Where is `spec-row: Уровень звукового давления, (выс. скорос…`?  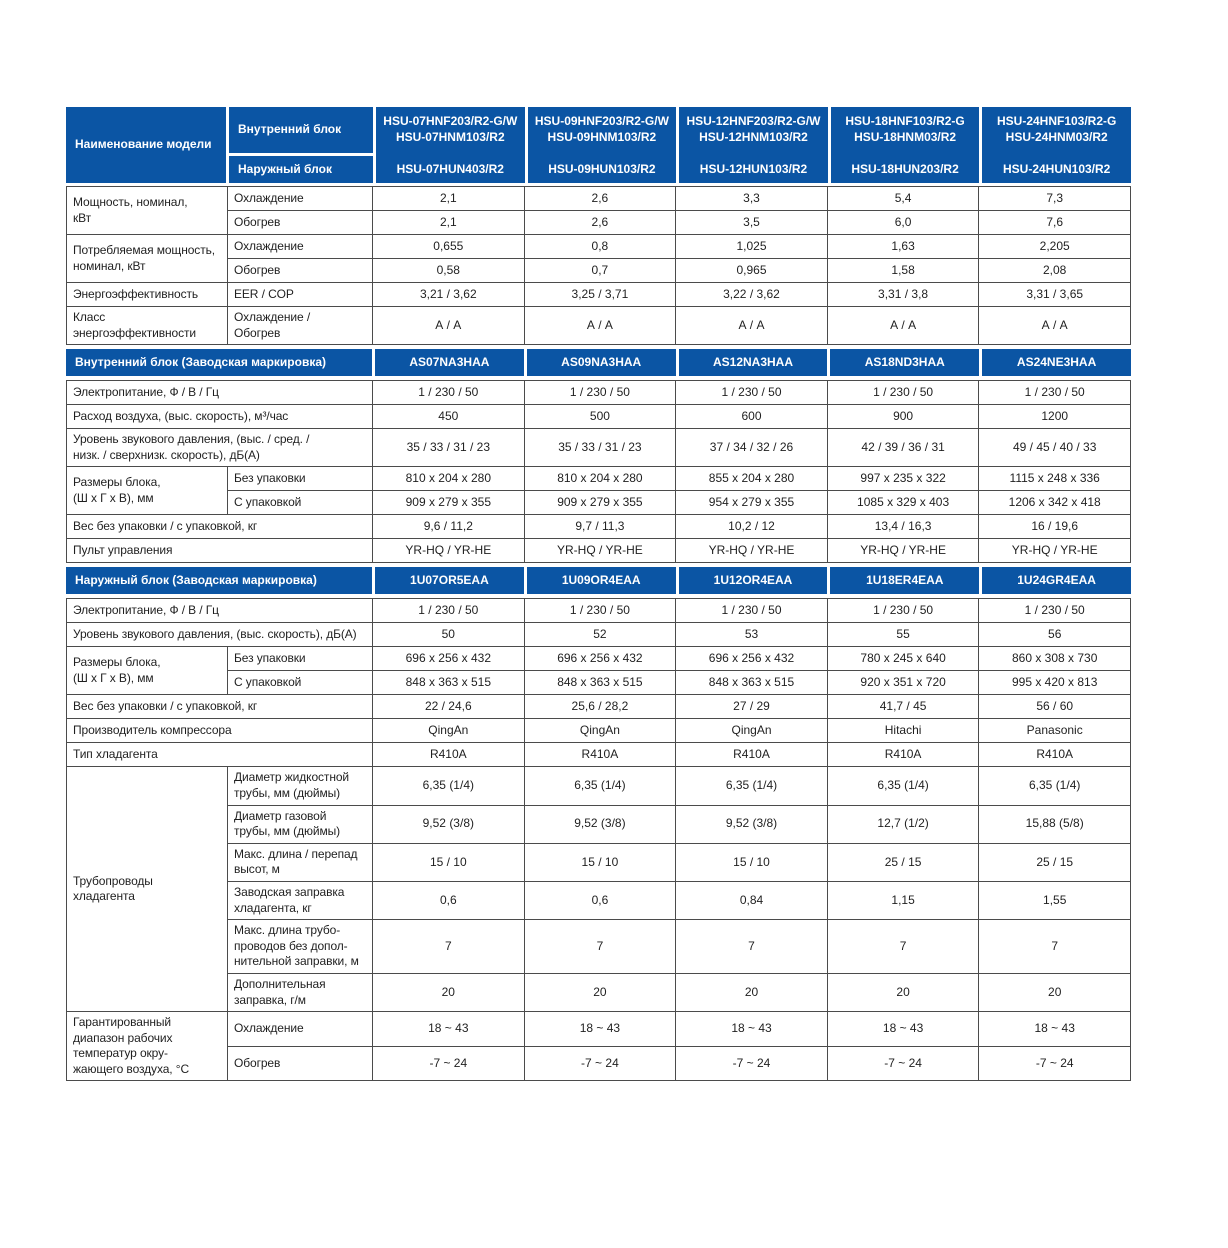 spec-row: Уровень звукового давления, (выс. скорос… is located at coordinates (598, 635).